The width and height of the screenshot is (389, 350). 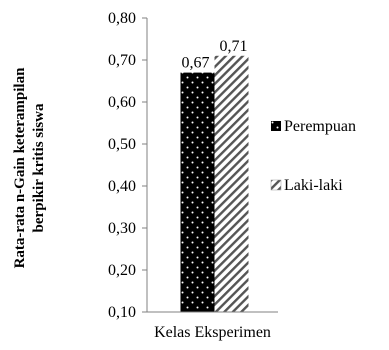 I want to click on y-axis-title-line-2: berpikir kritis siswa, so click(x=39, y=167).